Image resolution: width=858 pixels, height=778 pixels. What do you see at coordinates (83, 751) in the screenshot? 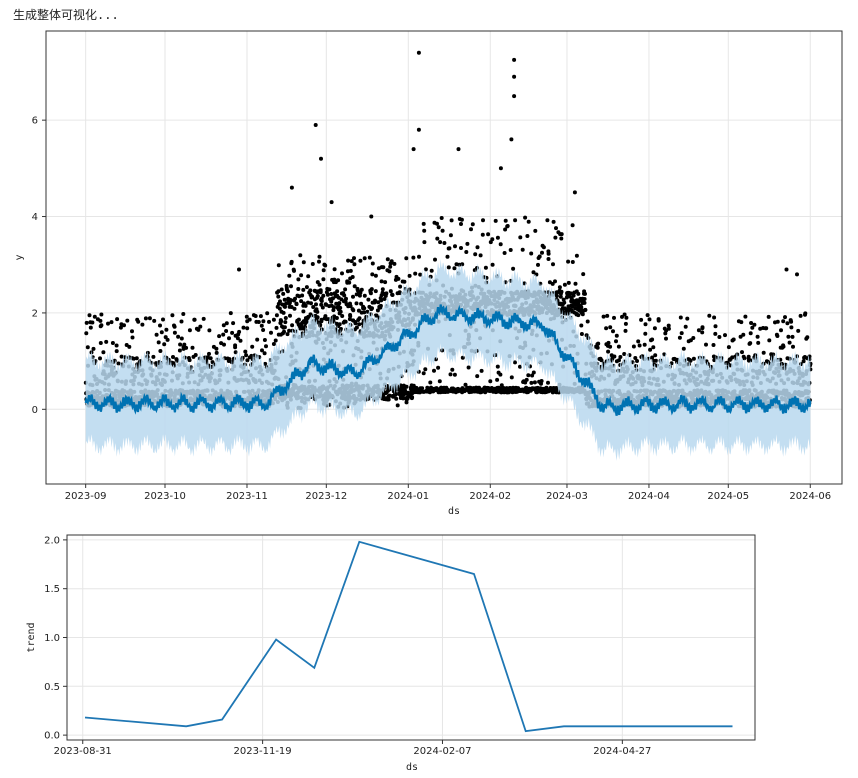
I see `x-tick-label: 2023-08-31` at bounding box center [83, 751].